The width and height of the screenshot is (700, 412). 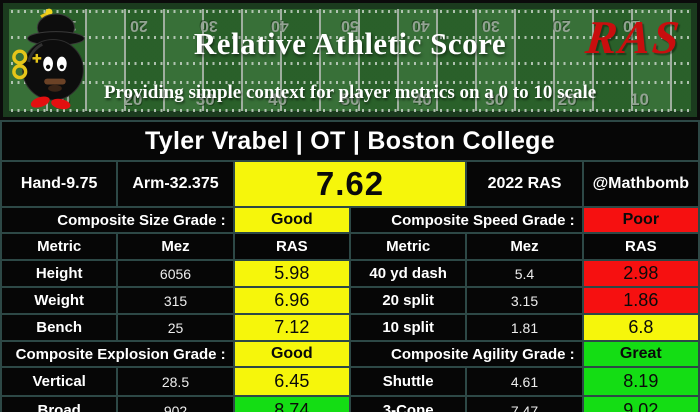 I want to click on metric-name: 40 yd dash, so click(x=408, y=273).